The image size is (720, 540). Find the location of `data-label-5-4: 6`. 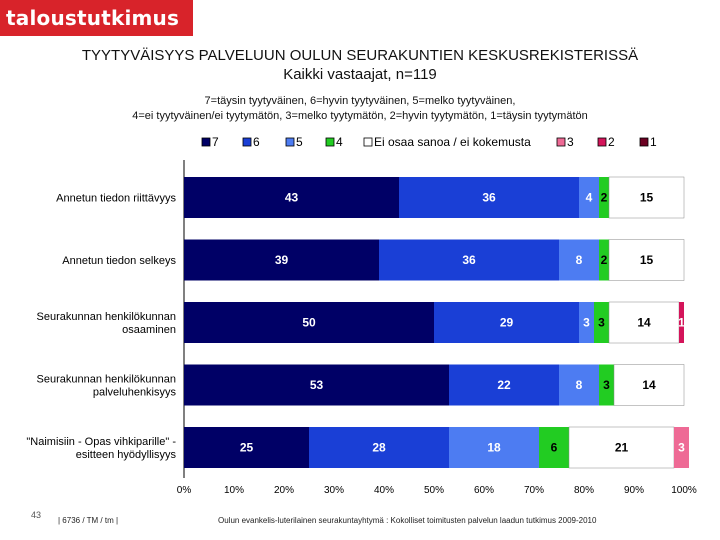

data-label-5-4: 6 is located at coordinates (554, 448).